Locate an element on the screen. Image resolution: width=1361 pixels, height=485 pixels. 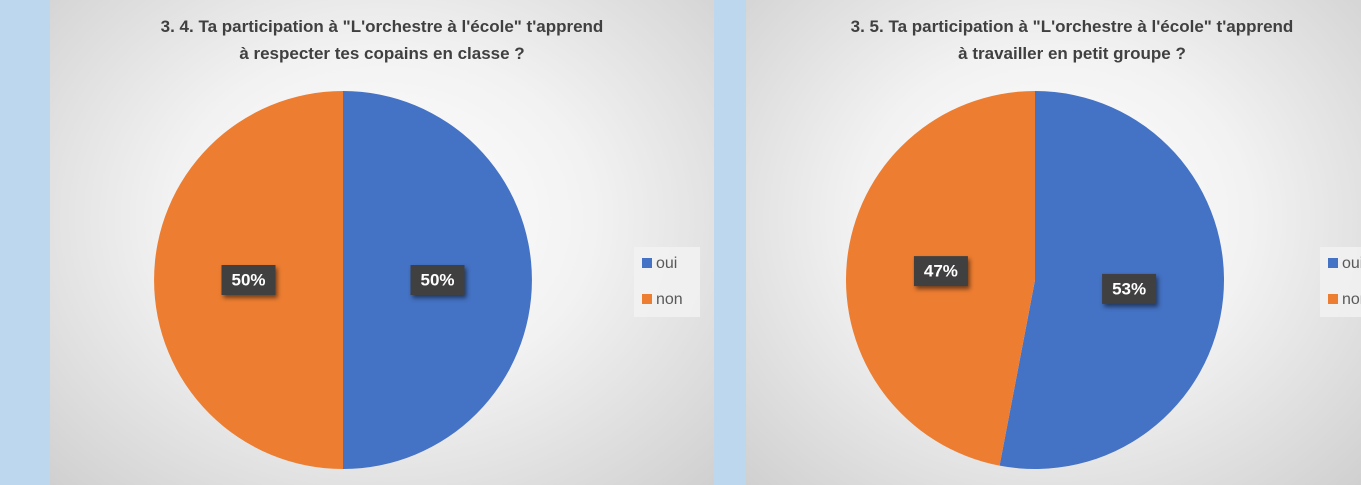
legend-box is located at coordinates (1340, 282).